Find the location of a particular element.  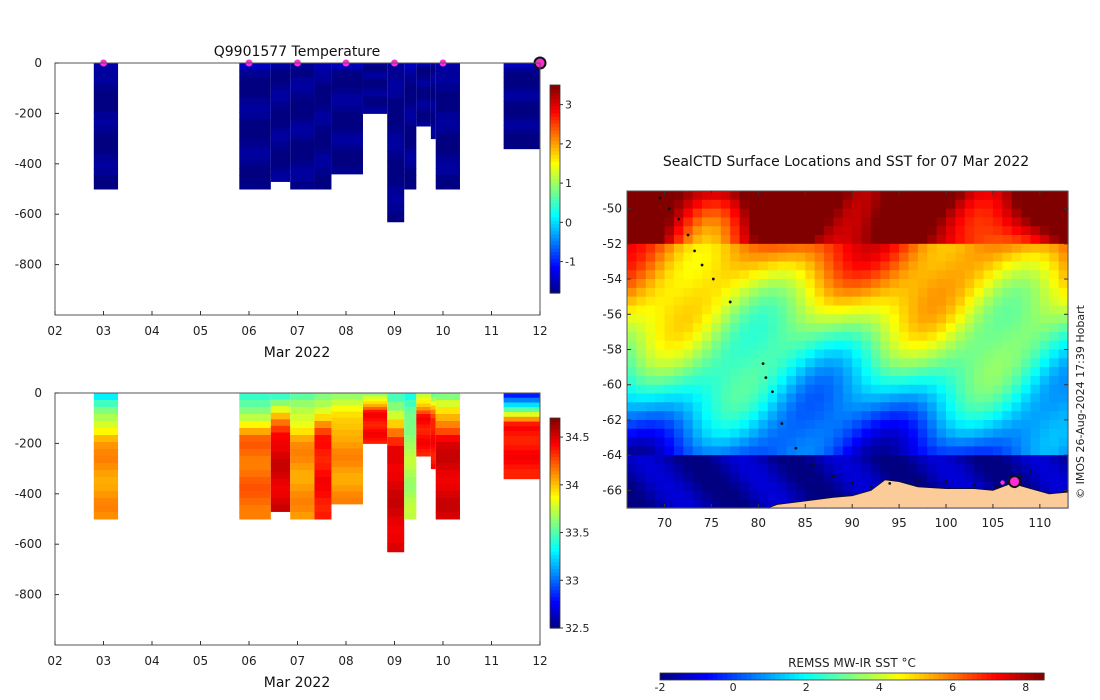

lat-tick-label: -58 is located at coordinates (612, 350).